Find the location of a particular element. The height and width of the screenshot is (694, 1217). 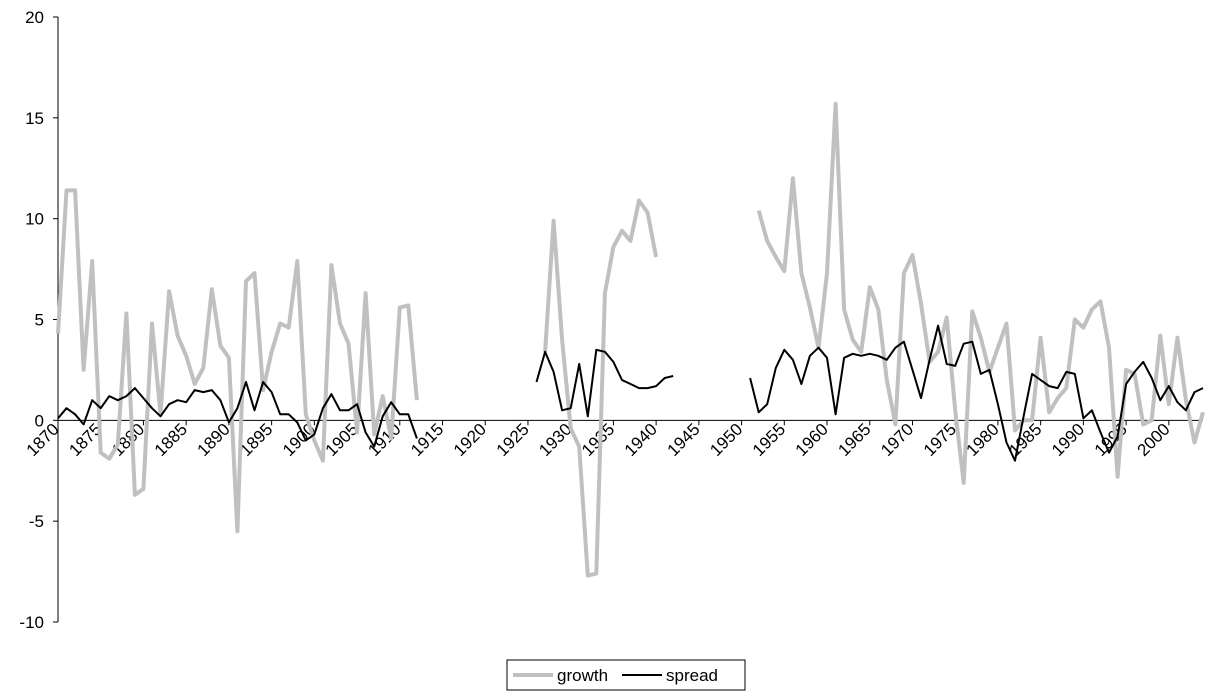

x-tick-label: 1940 is located at coordinates (641, 440).